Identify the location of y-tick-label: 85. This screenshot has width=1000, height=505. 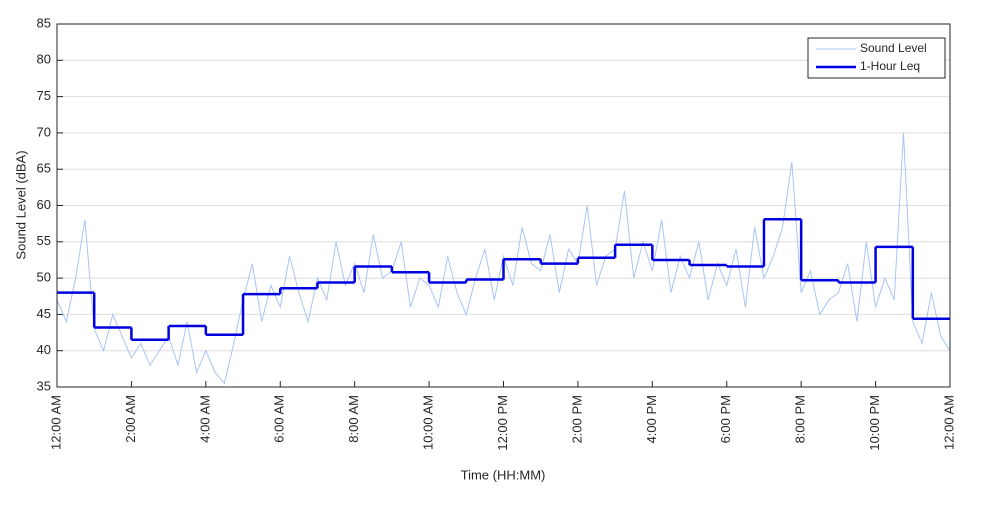
(44, 22).